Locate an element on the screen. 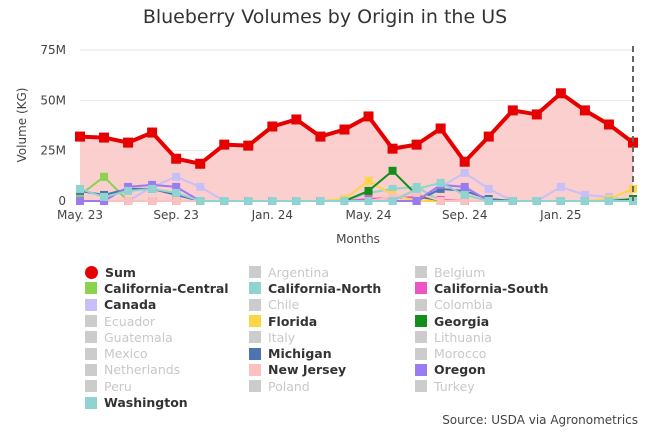  legend-item-argentina: Argentina is located at coordinates (332, 272).